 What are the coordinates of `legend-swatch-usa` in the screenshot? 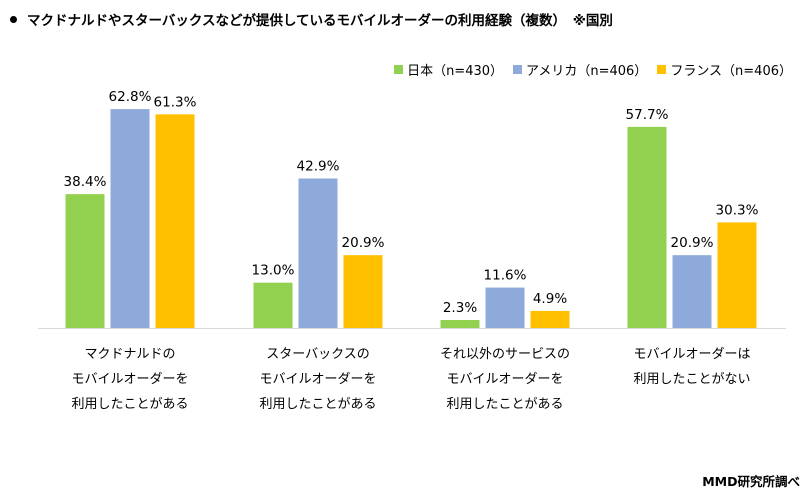 It's located at (518, 69).